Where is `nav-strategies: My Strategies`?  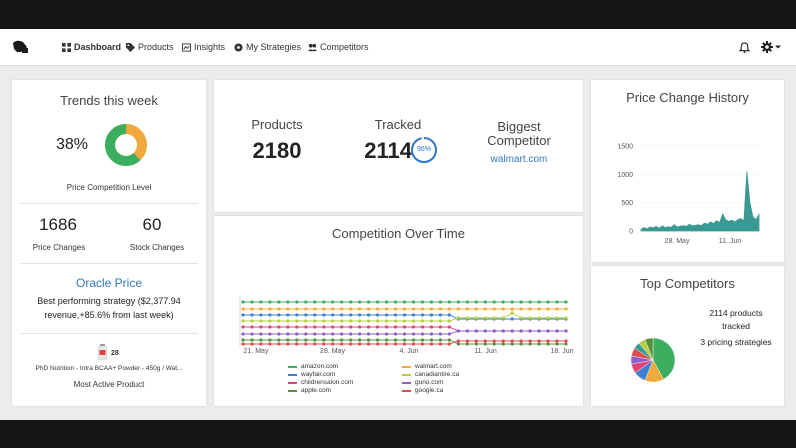
nav-strategies: My Strategies is located at coordinates (267, 47).